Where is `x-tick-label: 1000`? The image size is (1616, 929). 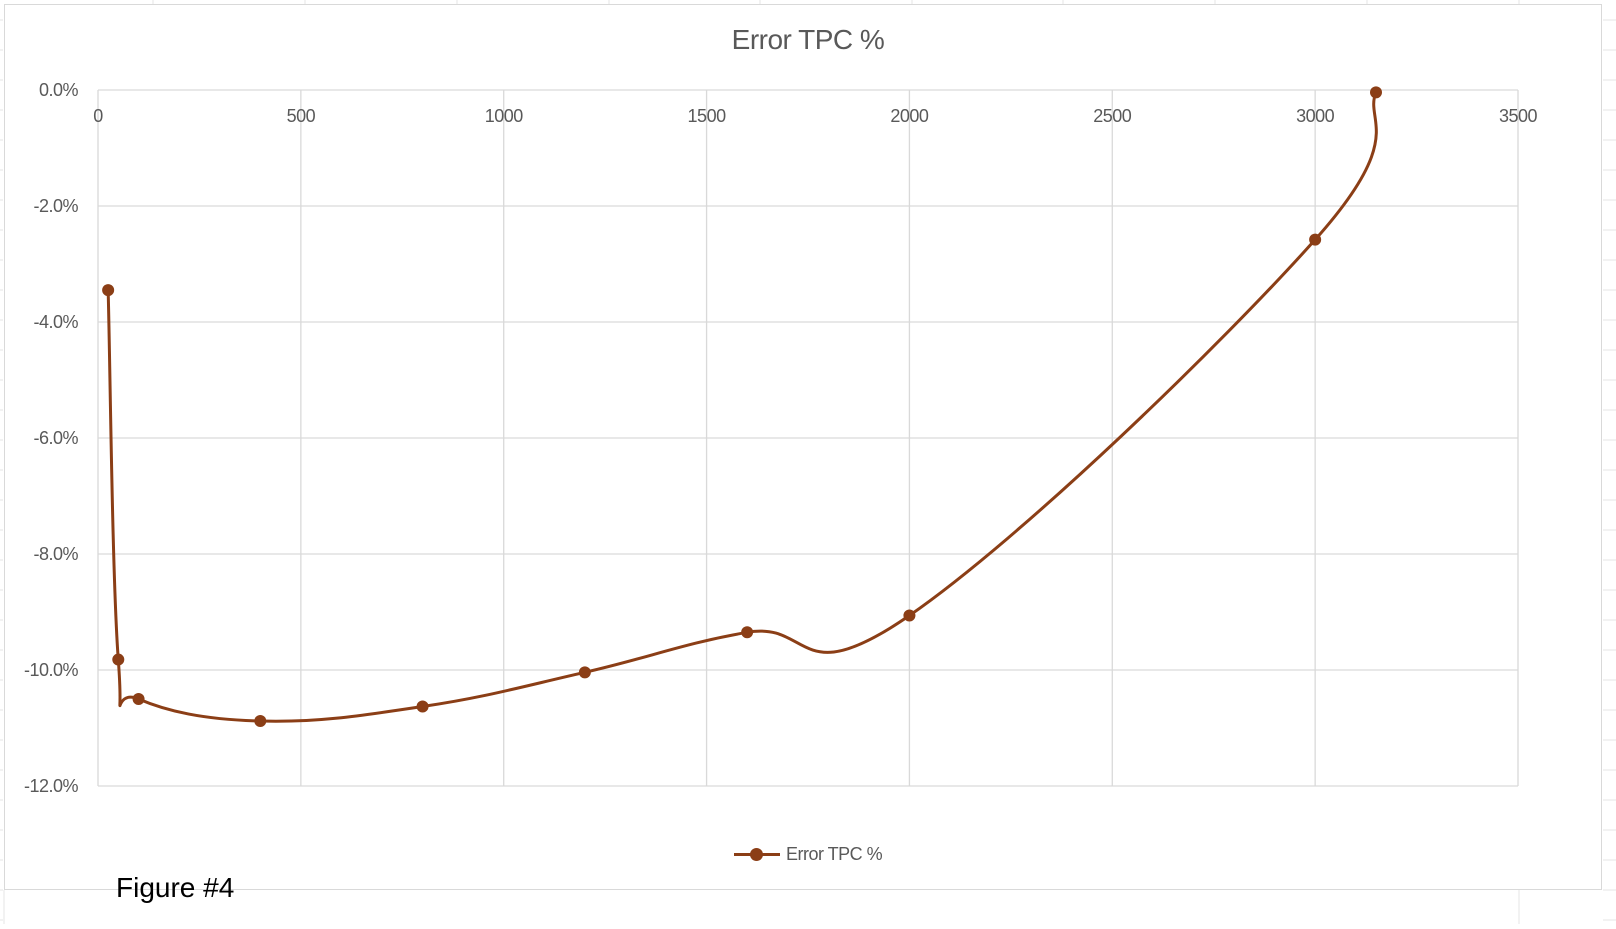
x-tick-label: 1000 is located at coordinates (504, 116).